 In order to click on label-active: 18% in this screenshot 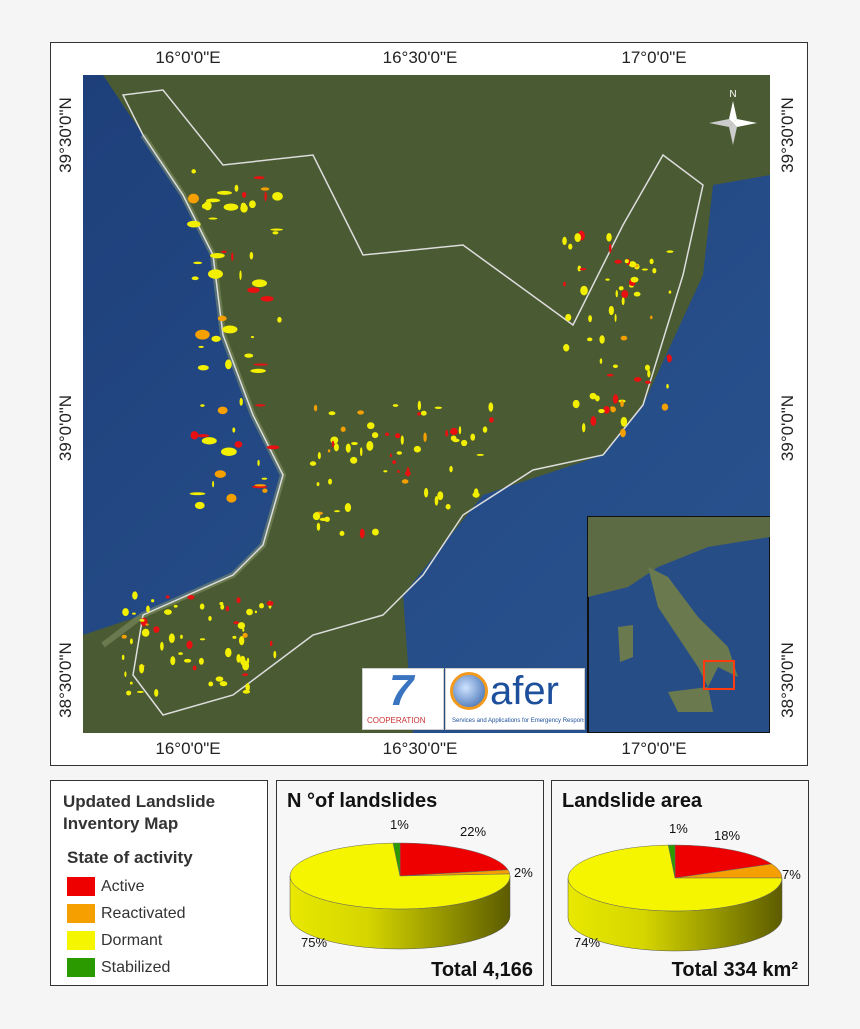, I will do `click(727, 835)`.